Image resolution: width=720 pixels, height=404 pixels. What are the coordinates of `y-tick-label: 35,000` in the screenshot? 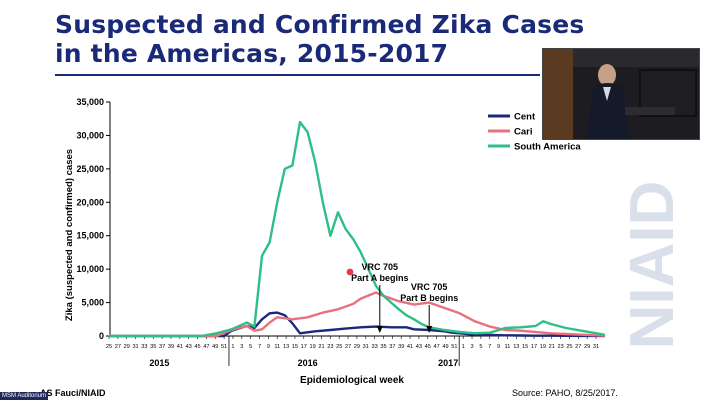 It's located at (90, 102).